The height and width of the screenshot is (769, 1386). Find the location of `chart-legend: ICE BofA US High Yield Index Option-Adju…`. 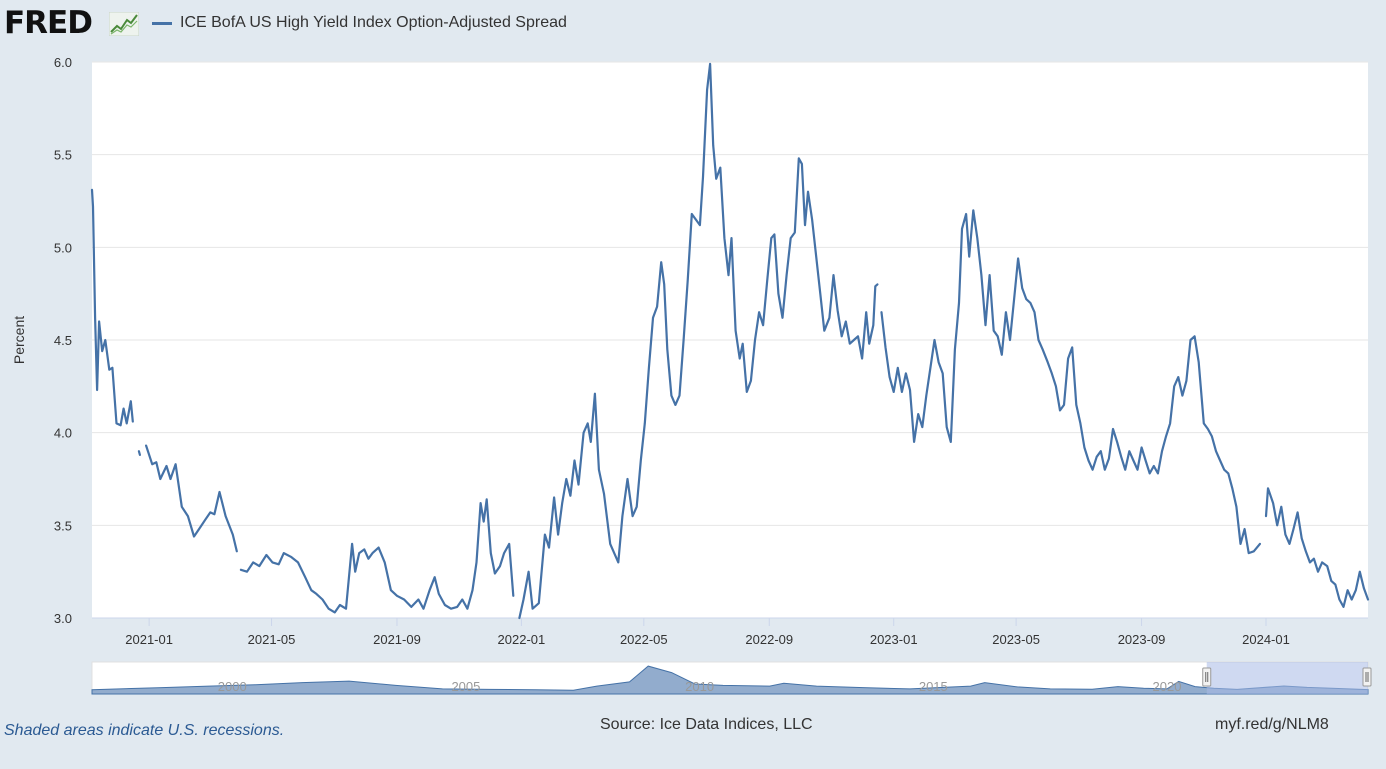

chart-legend: ICE BofA US High Yield Index Option-Adju… is located at coordinates (359, 23).